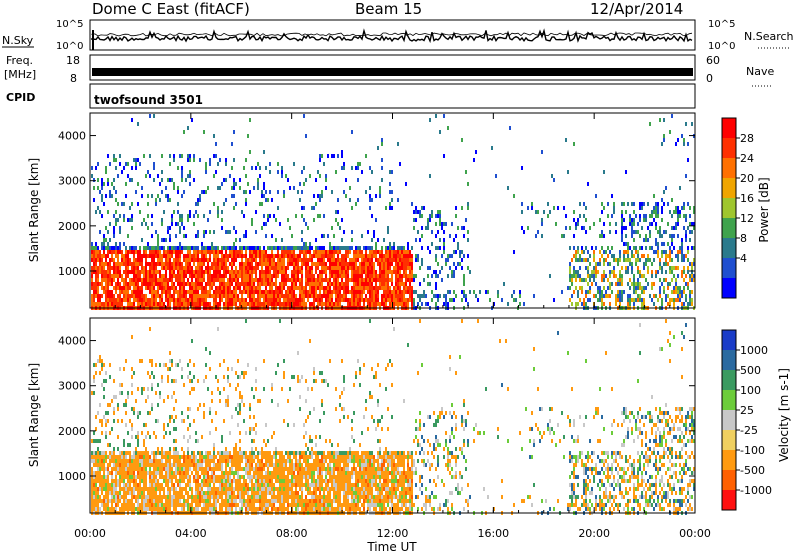 The image size is (800, 554). Describe the element at coordinates (709, 78) in the screenshot. I see `nave-tick-bottom: 0` at that location.